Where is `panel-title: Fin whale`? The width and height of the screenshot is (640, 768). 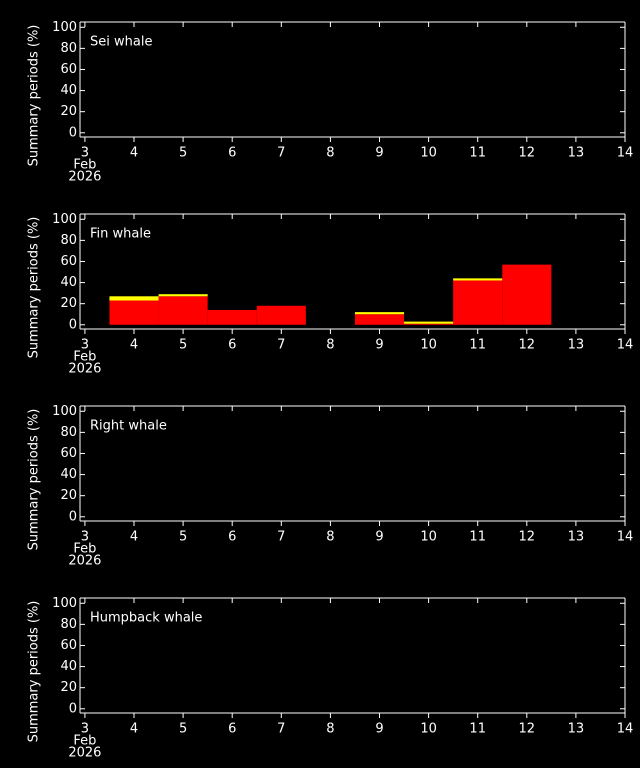
panel-title: Fin whale is located at coordinates (120, 234).